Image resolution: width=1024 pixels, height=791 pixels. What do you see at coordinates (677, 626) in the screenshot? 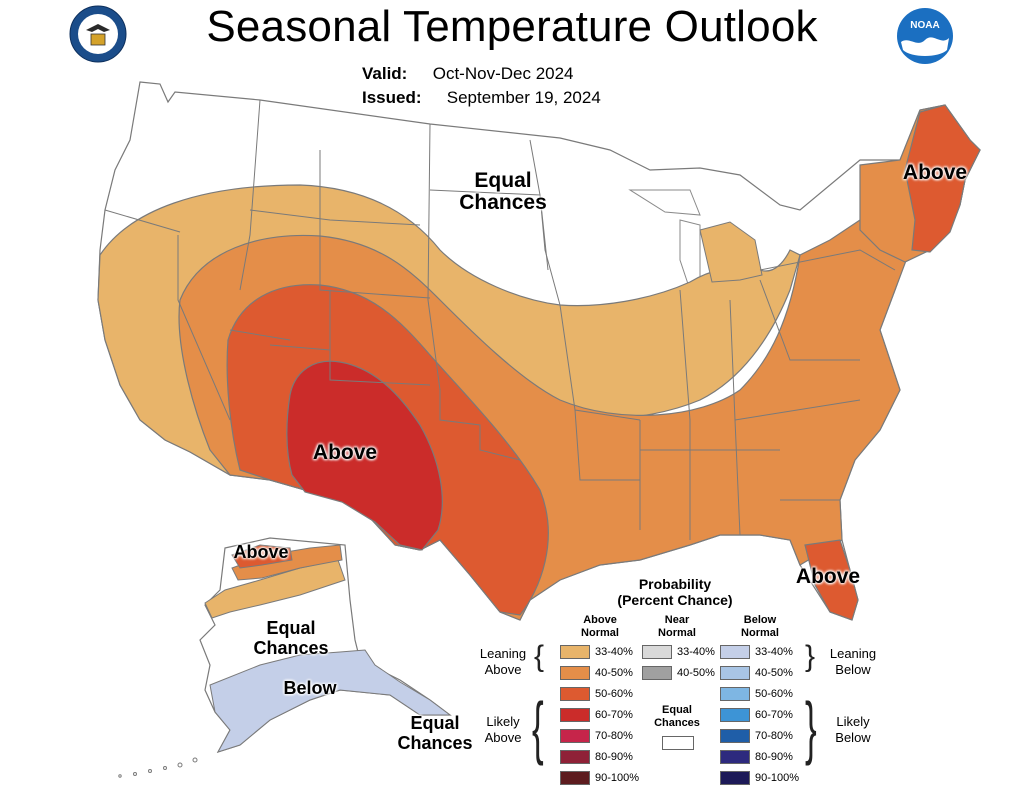
I see `legend-col-near: Near Normal` at bounding box center [677, 626].